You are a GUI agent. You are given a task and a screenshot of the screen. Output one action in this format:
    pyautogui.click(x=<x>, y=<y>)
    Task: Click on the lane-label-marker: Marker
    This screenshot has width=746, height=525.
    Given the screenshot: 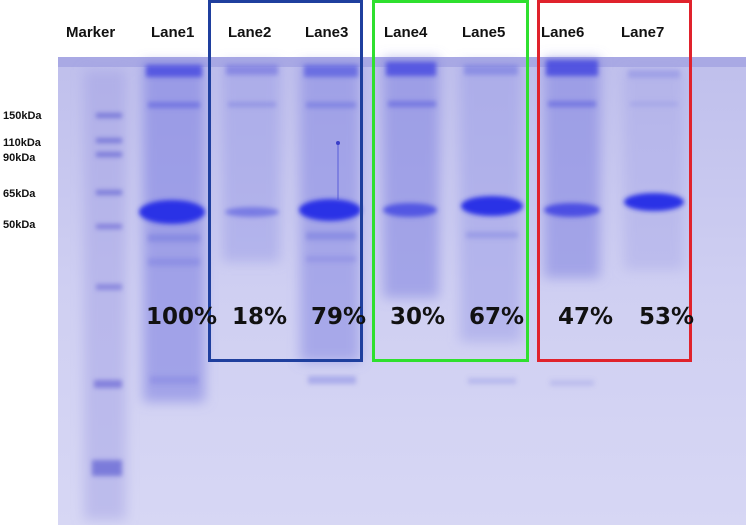 What is the action you would take?
    pyautogui.click(x=91, y=32)
    